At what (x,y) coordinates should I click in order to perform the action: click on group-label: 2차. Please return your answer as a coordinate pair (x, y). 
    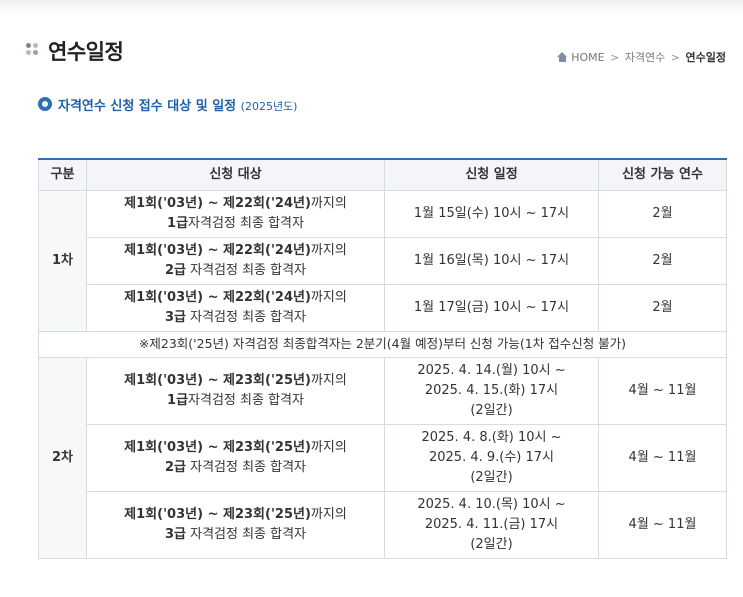
    Looking at the image, I should click on (62, 457).